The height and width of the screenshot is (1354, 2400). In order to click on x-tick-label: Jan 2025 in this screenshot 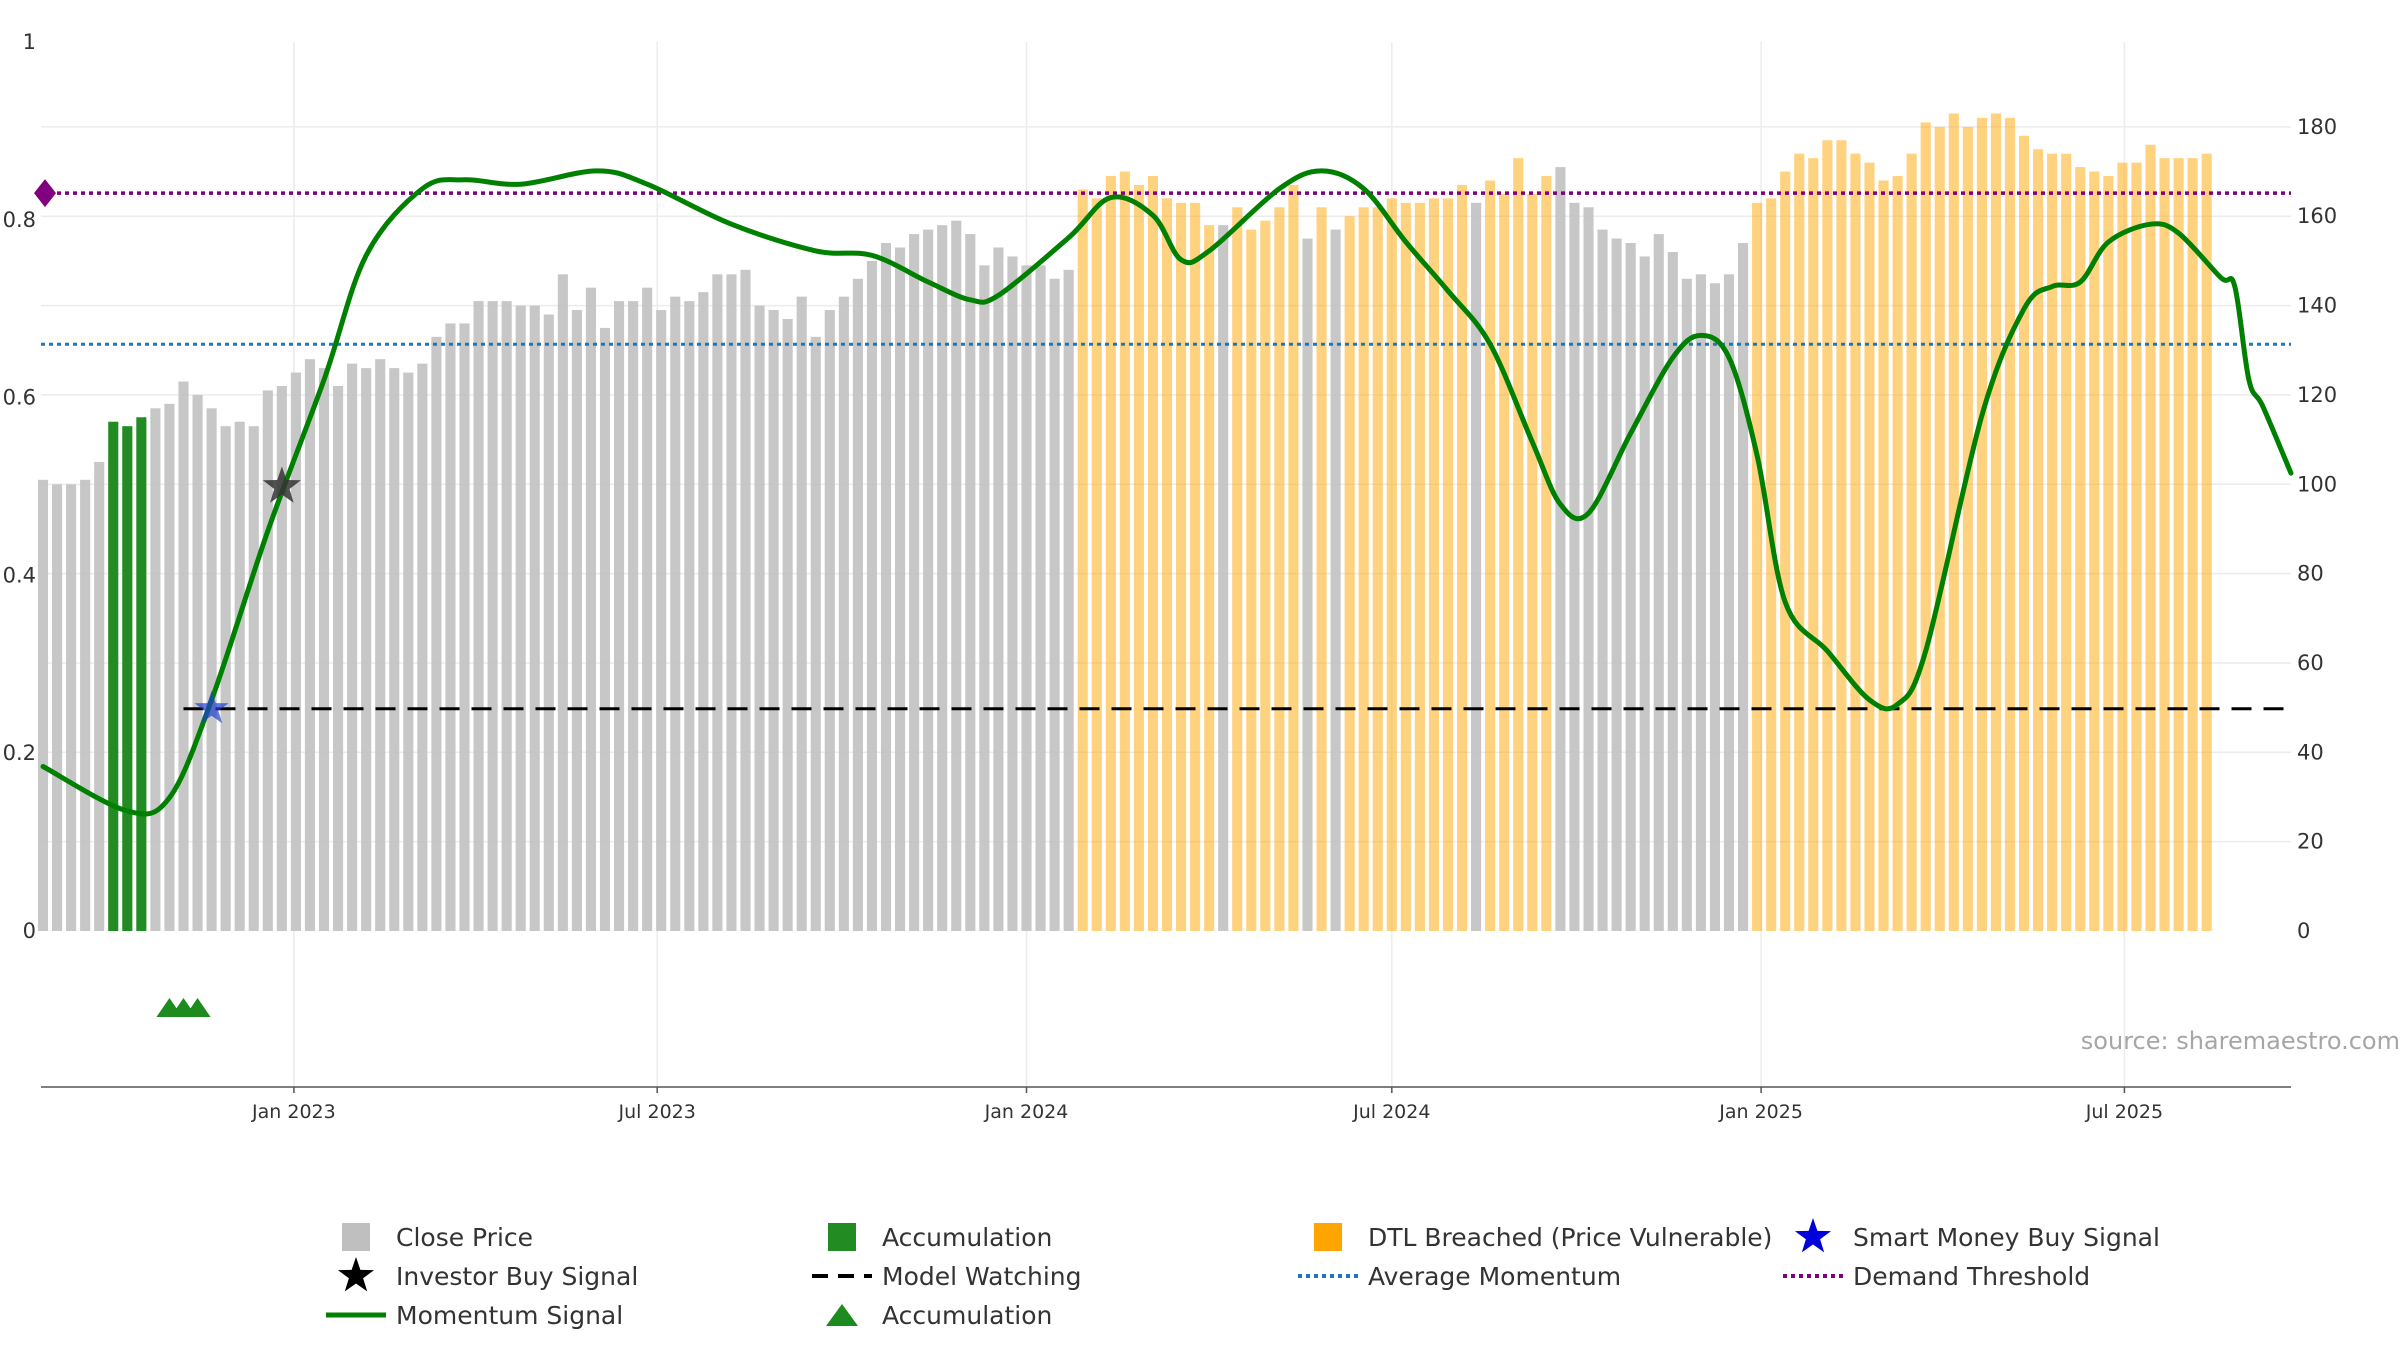, I will do `click(1760, 1112)`.